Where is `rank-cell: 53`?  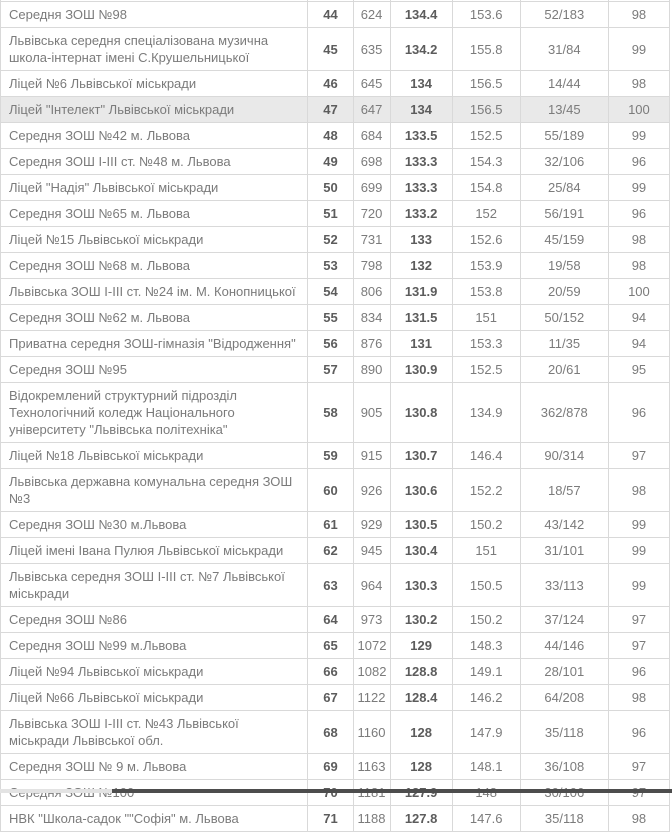
rank-cell: 53 is located at coordinates (330, 265).